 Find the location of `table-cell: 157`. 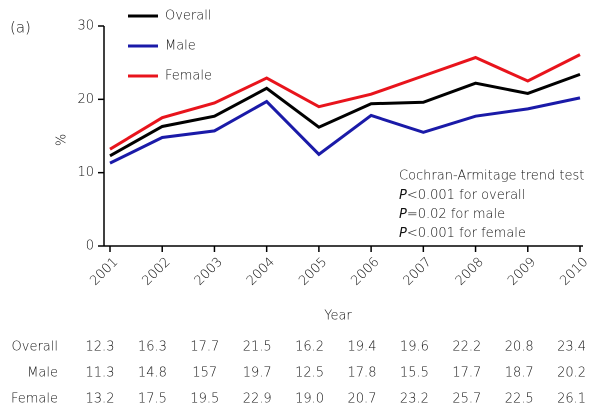

table-cell: 157 is located at coordinates (204, 373).